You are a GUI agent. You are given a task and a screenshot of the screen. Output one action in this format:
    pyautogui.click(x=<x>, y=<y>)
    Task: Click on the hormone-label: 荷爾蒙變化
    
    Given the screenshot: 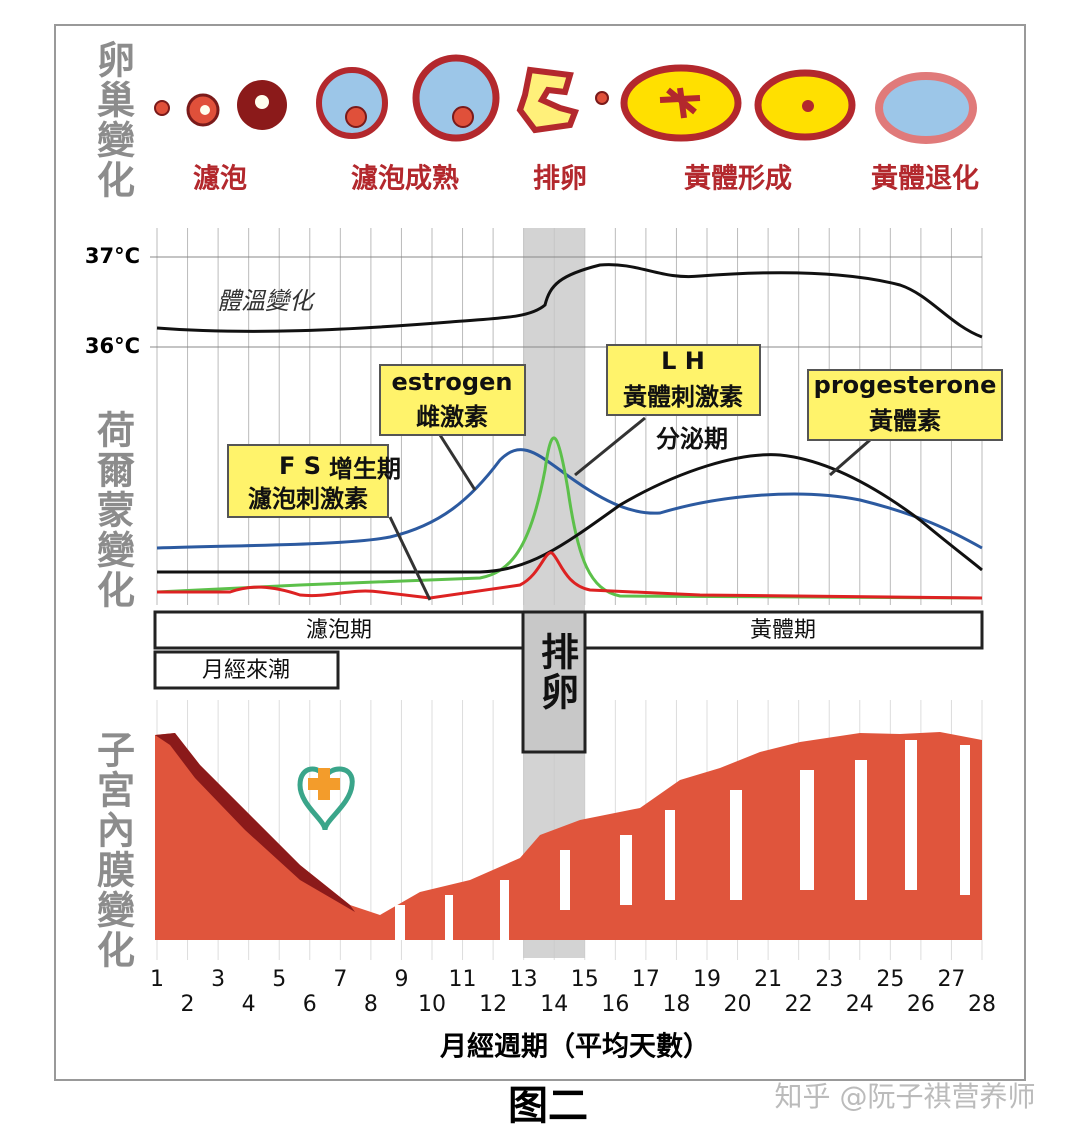 What is the action you would take?
    pyautogui.click(x=113, y=510)
    